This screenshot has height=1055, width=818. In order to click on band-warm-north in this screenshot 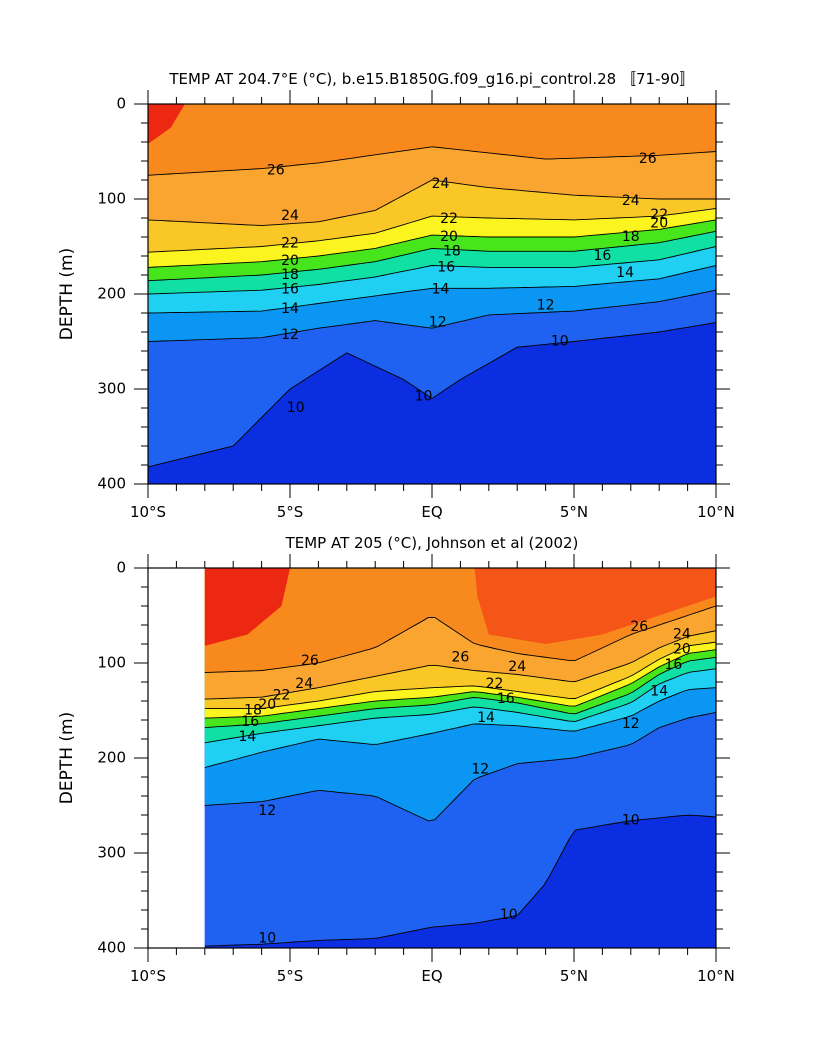, I will do `click(595, 606)`.